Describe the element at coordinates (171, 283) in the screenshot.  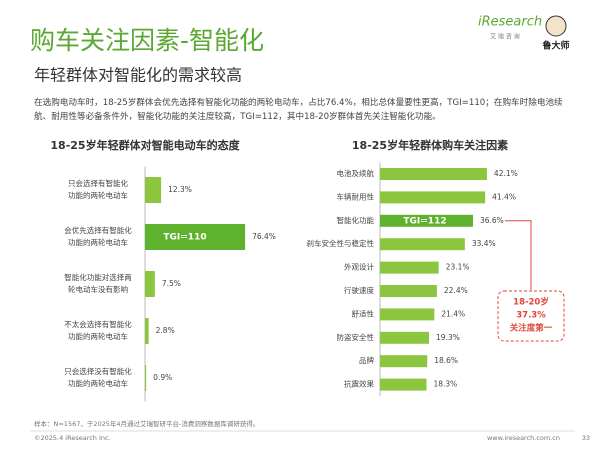
I see `value-label: 7.5%` at that location.